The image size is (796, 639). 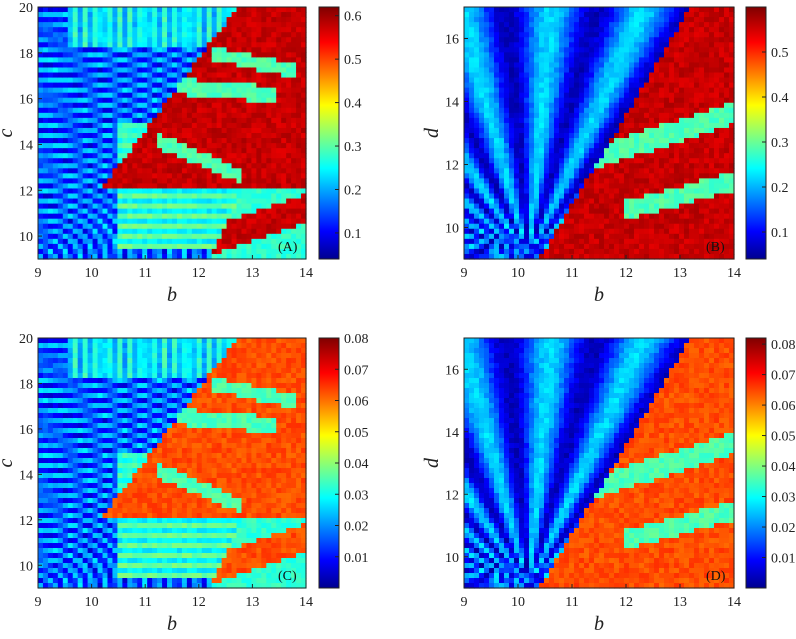 I want to click on colorbar-tick-label: 0.6, so click(x=353, y=17).